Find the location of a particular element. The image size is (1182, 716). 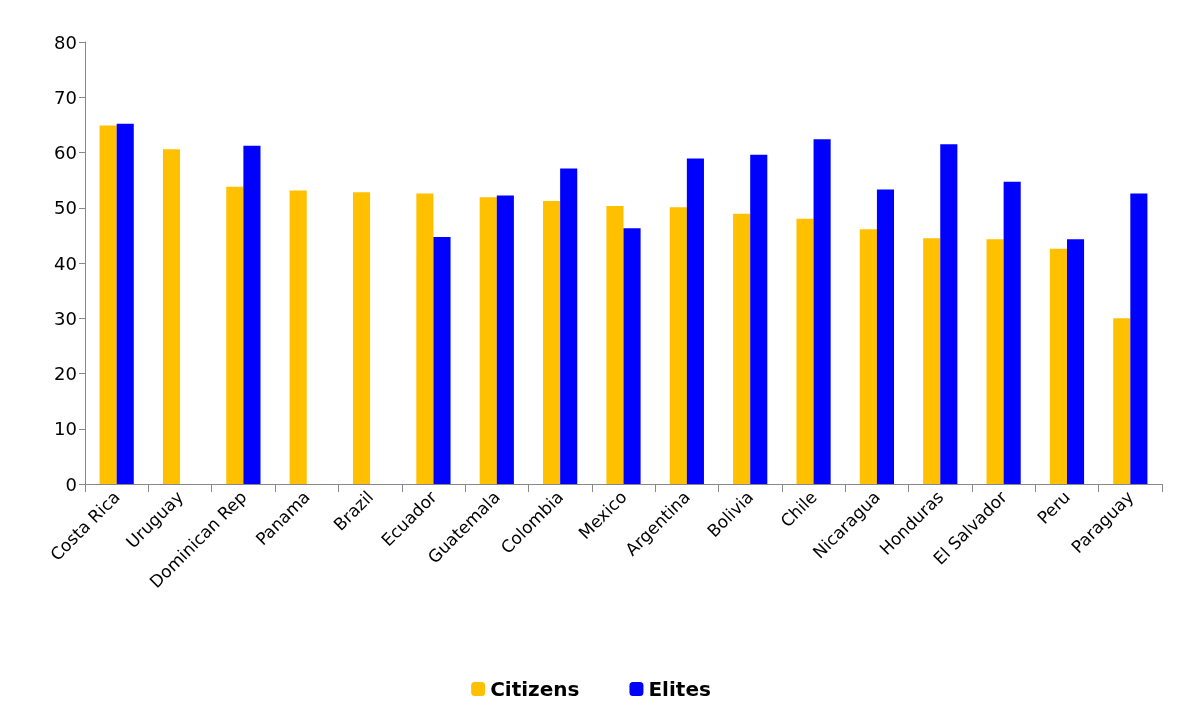

y-tick-label: 20 is located at coordinates (65, 373).